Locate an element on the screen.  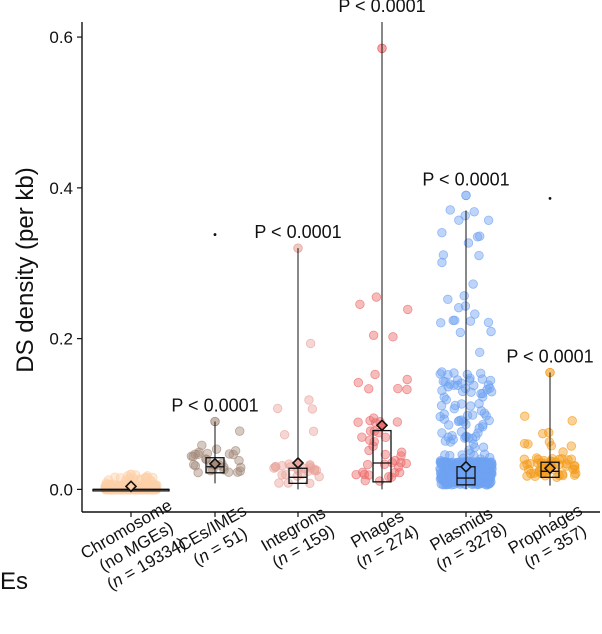
y-tick-label: 0.4 is located at coordinates (61, 188).